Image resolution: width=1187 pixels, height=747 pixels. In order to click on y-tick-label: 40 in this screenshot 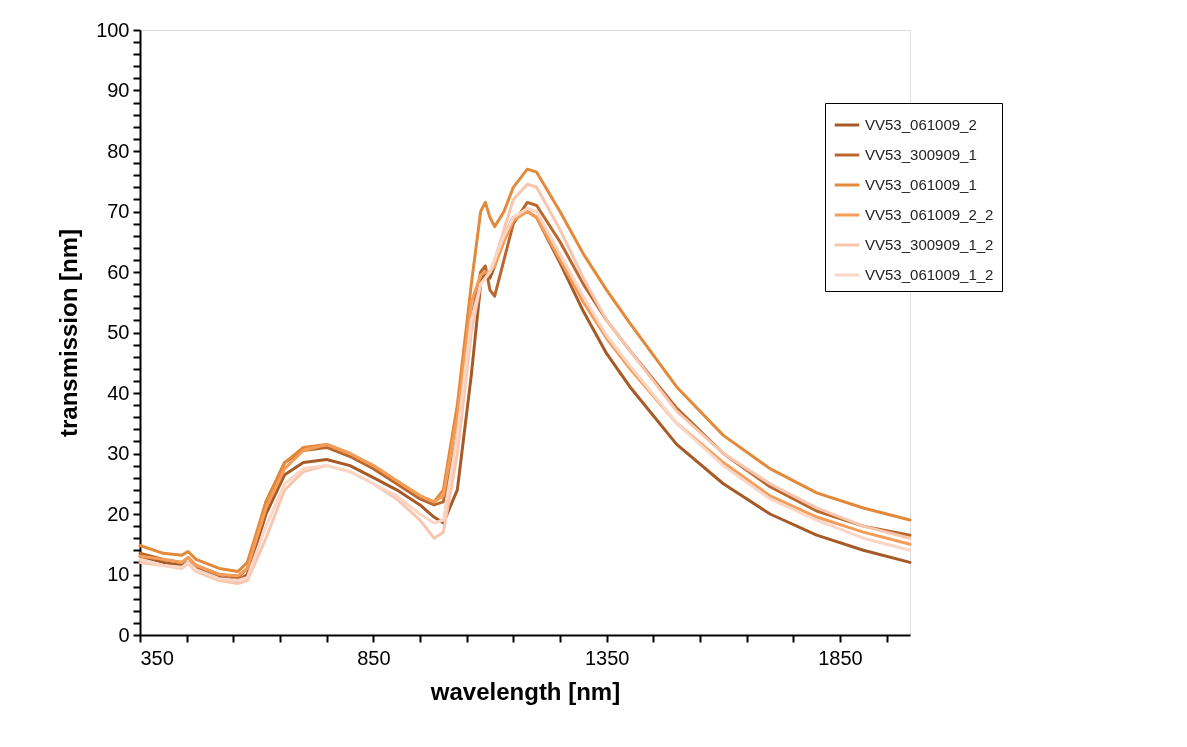, I will do `click(118, 392)`.